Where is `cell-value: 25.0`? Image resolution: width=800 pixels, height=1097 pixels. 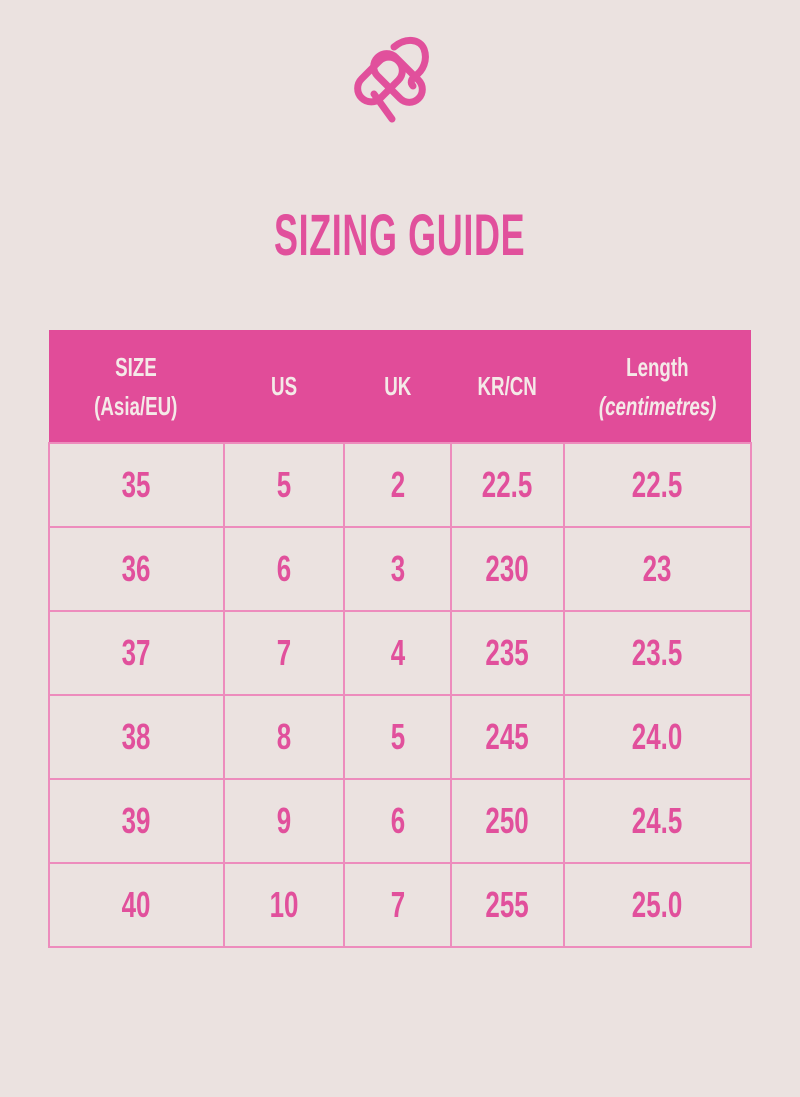 cell-value: 25.0 is located at coordinates (657, 904).